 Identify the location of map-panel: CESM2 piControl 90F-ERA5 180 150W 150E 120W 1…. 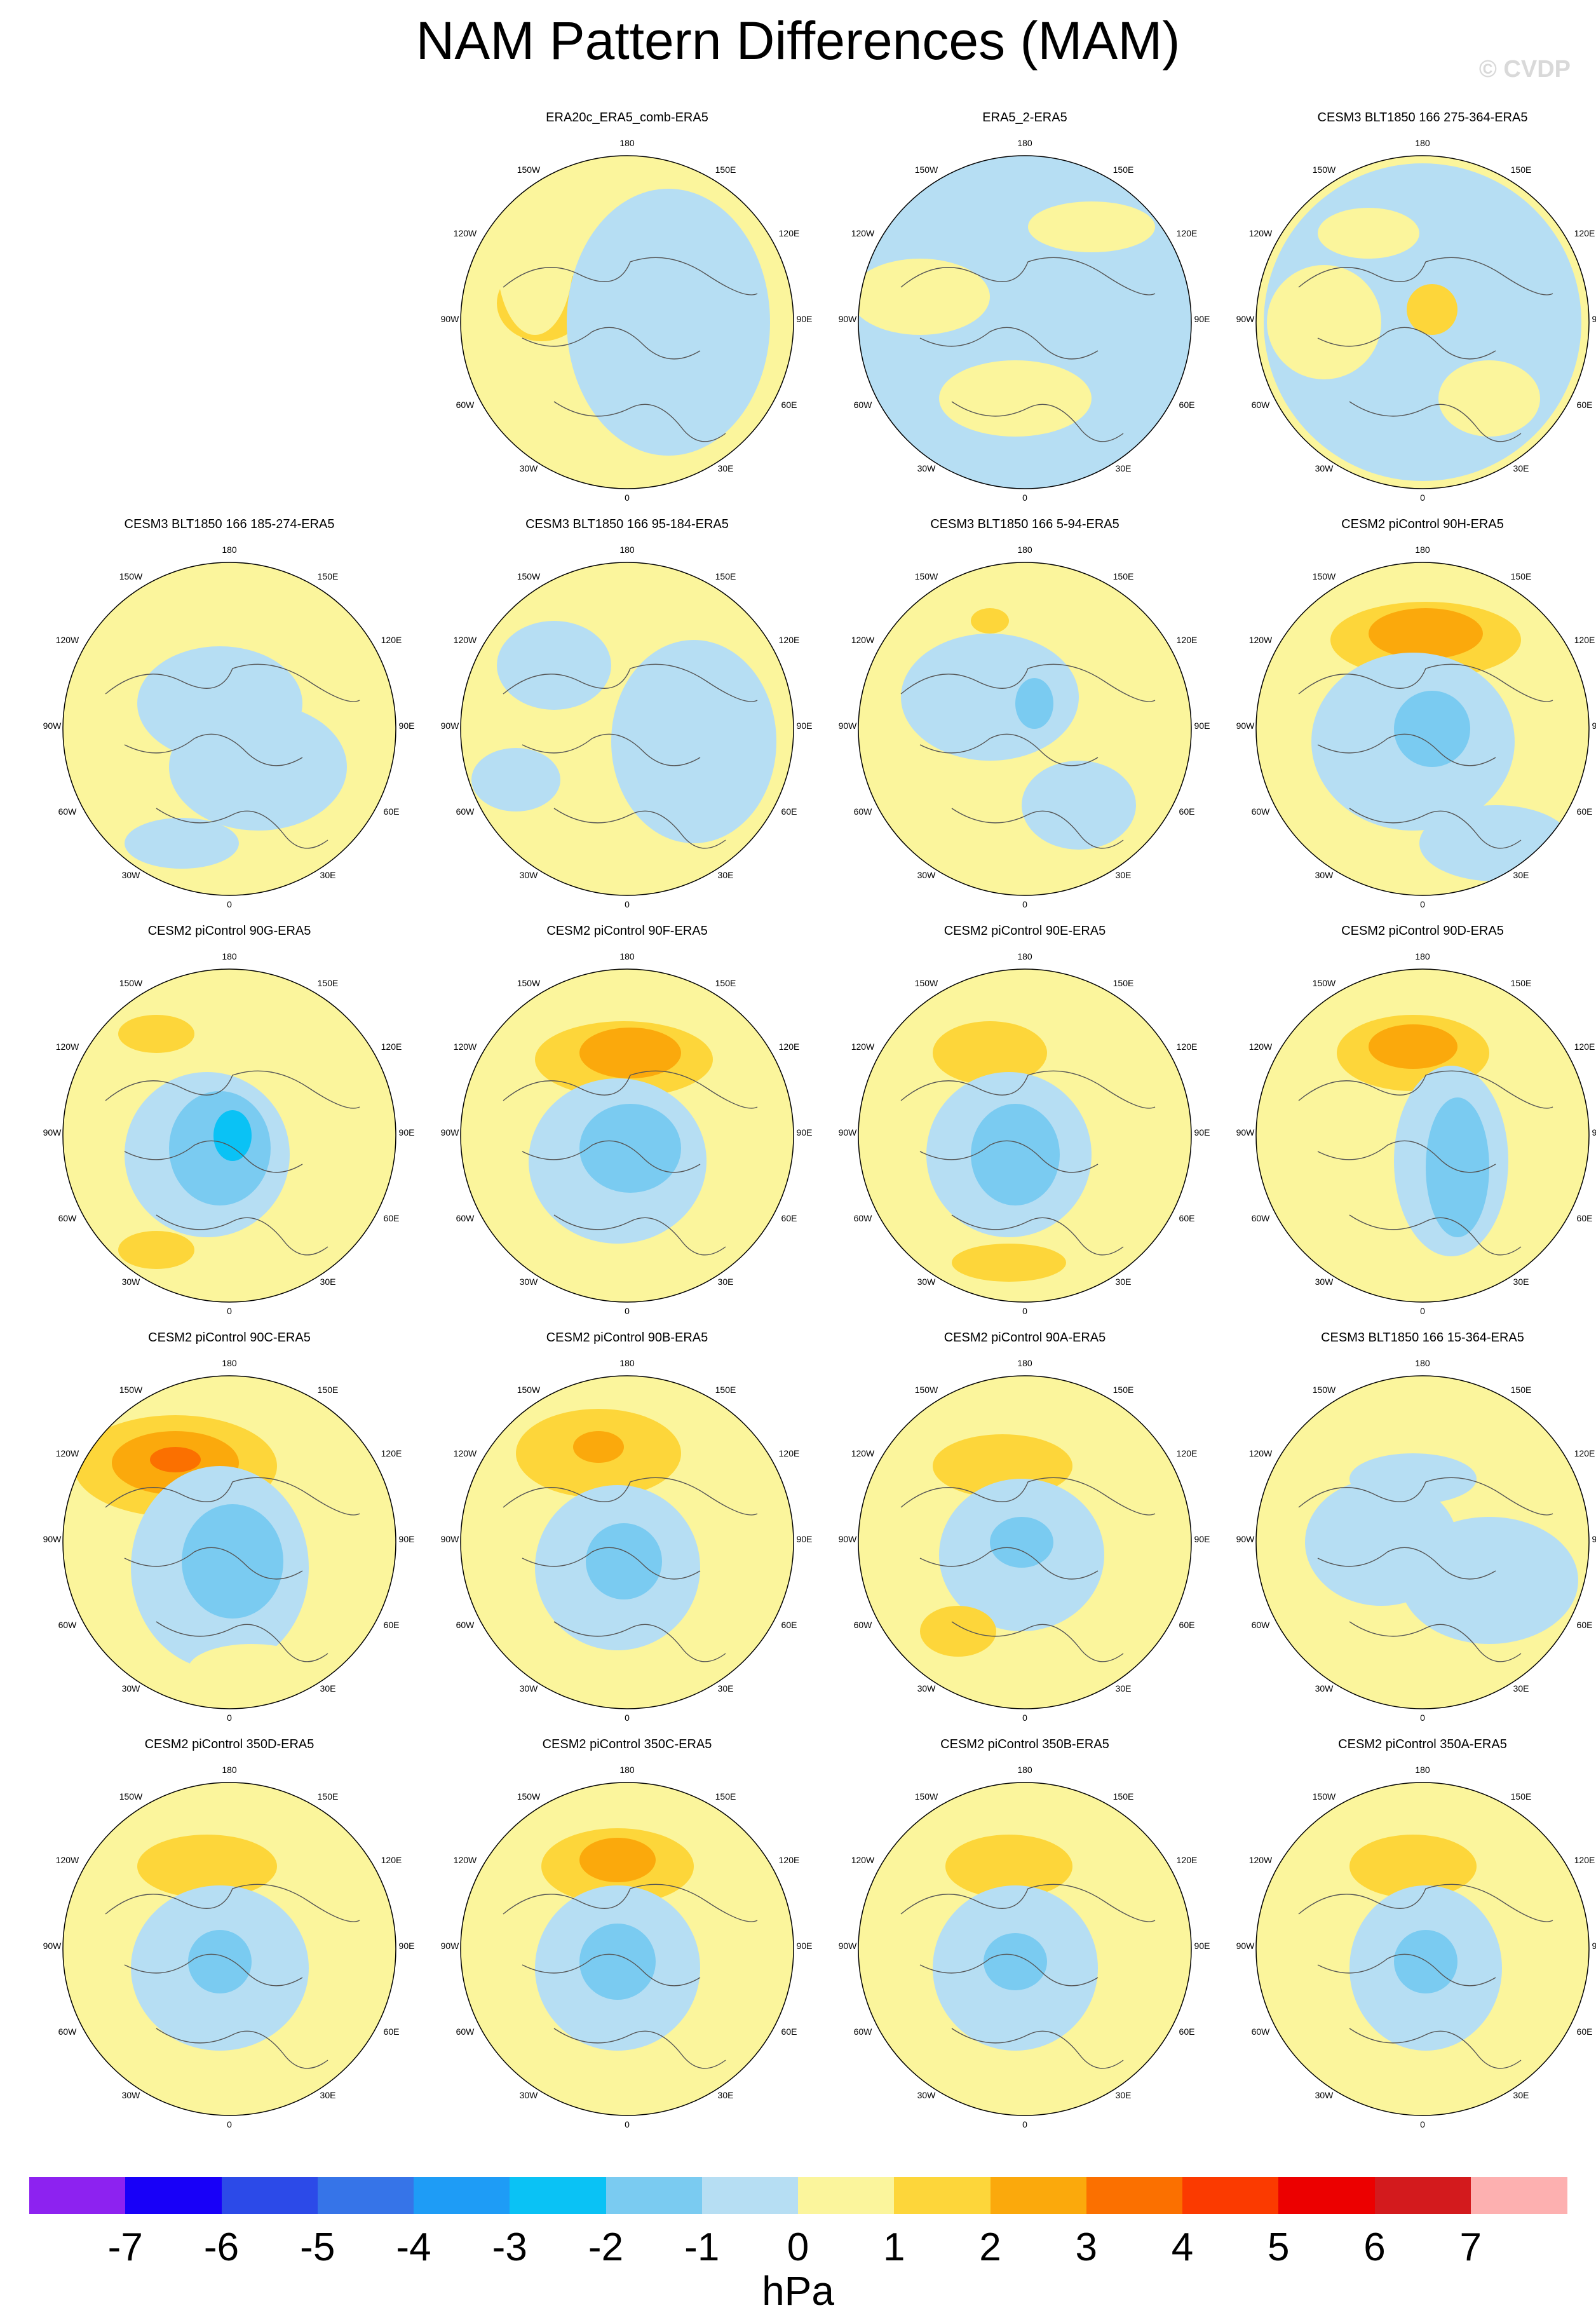
(627, 1126).